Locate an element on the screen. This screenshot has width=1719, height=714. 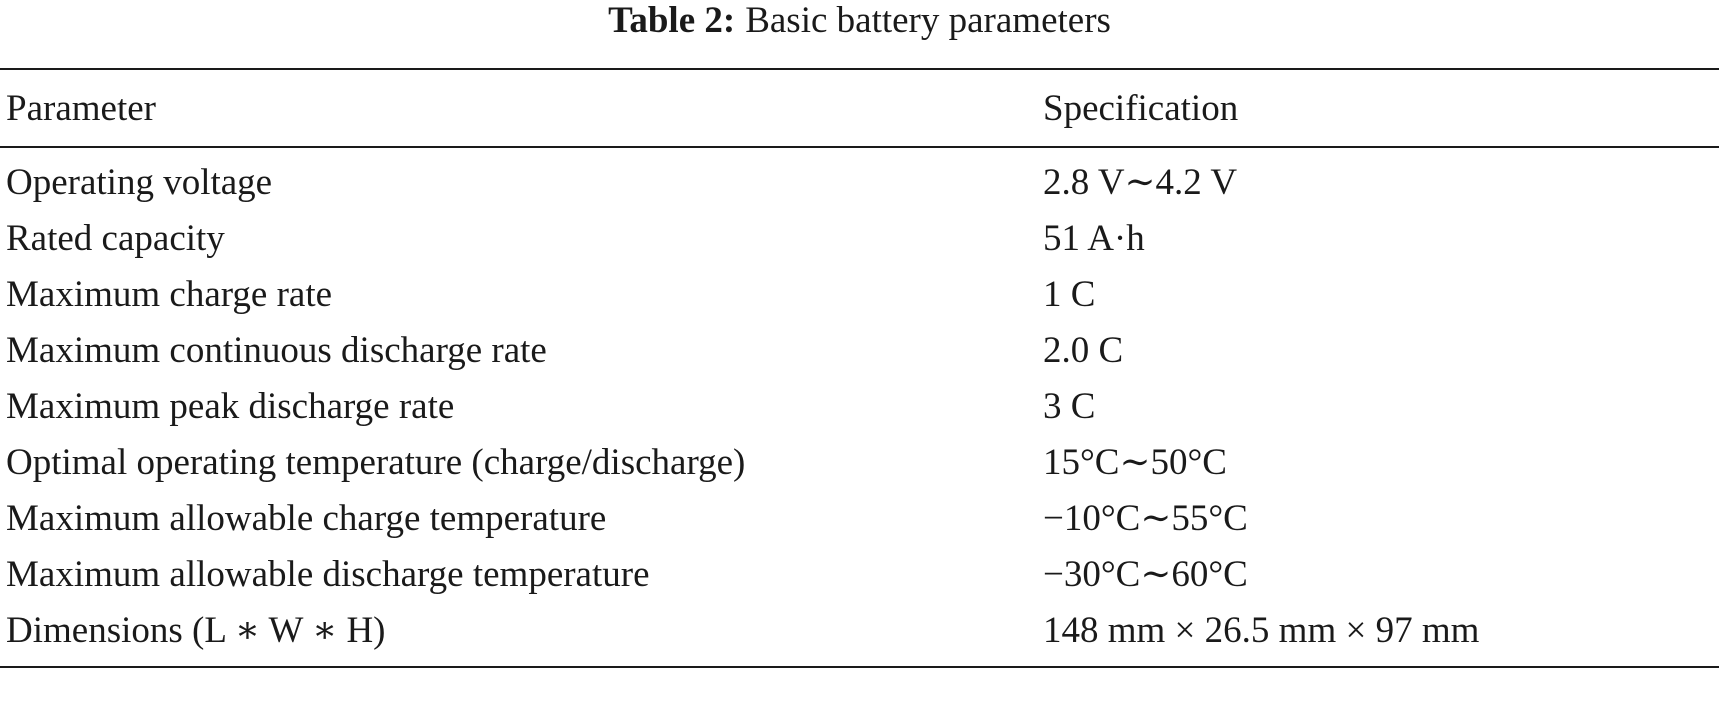
specification-cell: 2.8 V∼4.2 V is located at coordinates (1140, 182).